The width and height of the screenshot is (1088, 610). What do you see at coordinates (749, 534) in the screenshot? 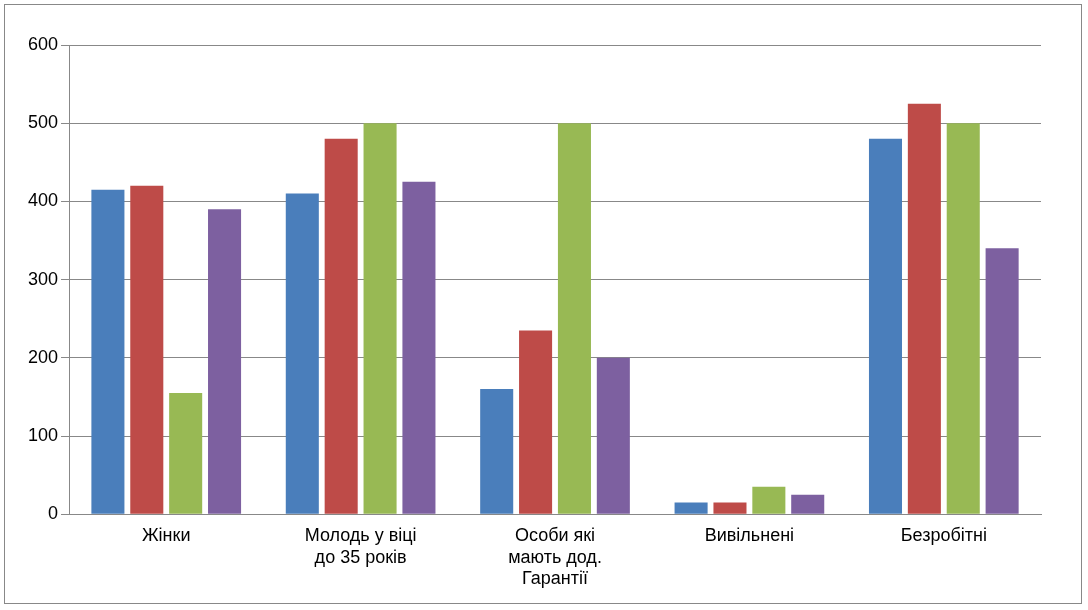
I see `x-tick-label: Вивільнені` at bounding box center [749, 534].